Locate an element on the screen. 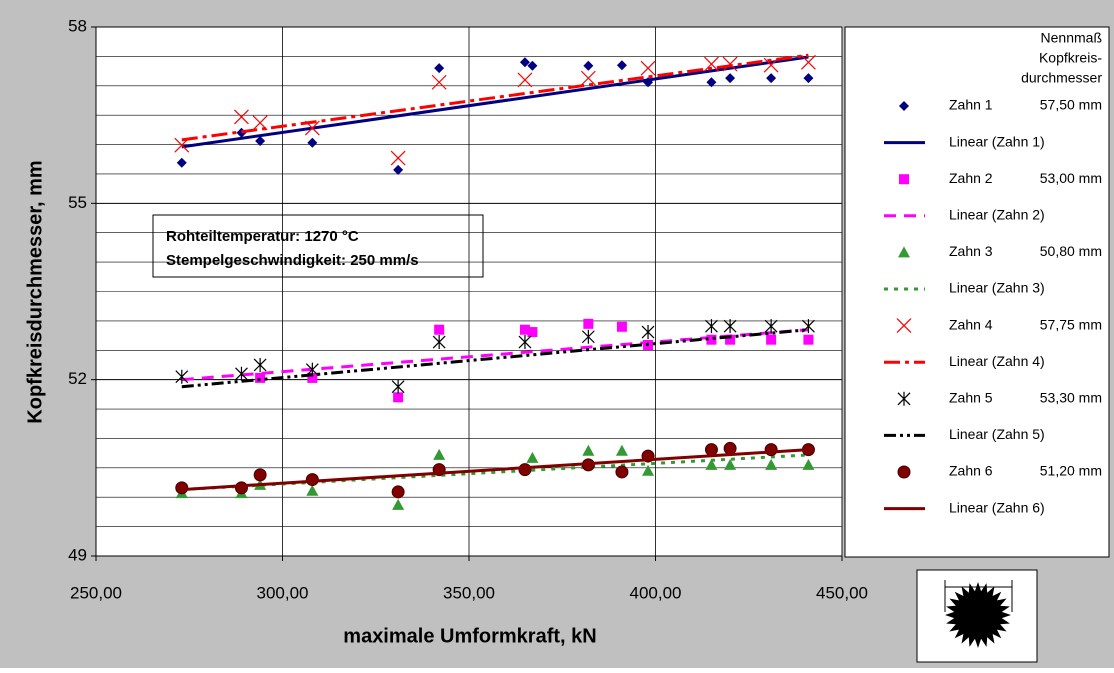 Image resolution: width=1114 pixels, height=673 pixels. legend-nominal: 50,80 mm is located at coordinates (1071, 251).